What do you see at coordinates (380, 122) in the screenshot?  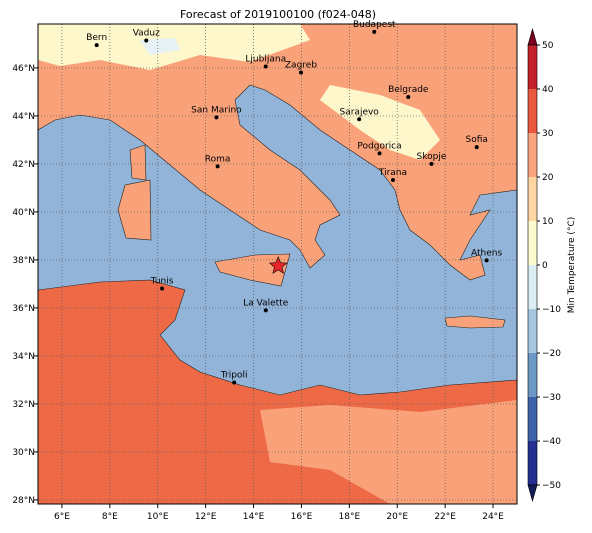 I see `balkans-cool` at bounding box center [380, 122].